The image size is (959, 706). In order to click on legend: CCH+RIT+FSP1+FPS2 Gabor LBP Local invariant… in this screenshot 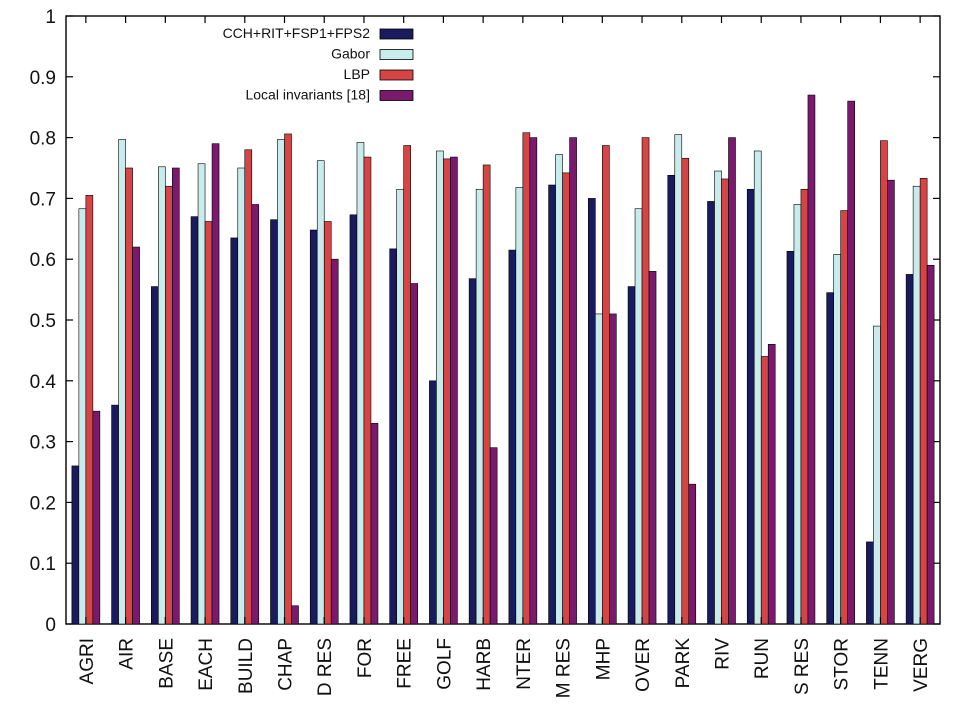, I will do `click(318, 64)`.